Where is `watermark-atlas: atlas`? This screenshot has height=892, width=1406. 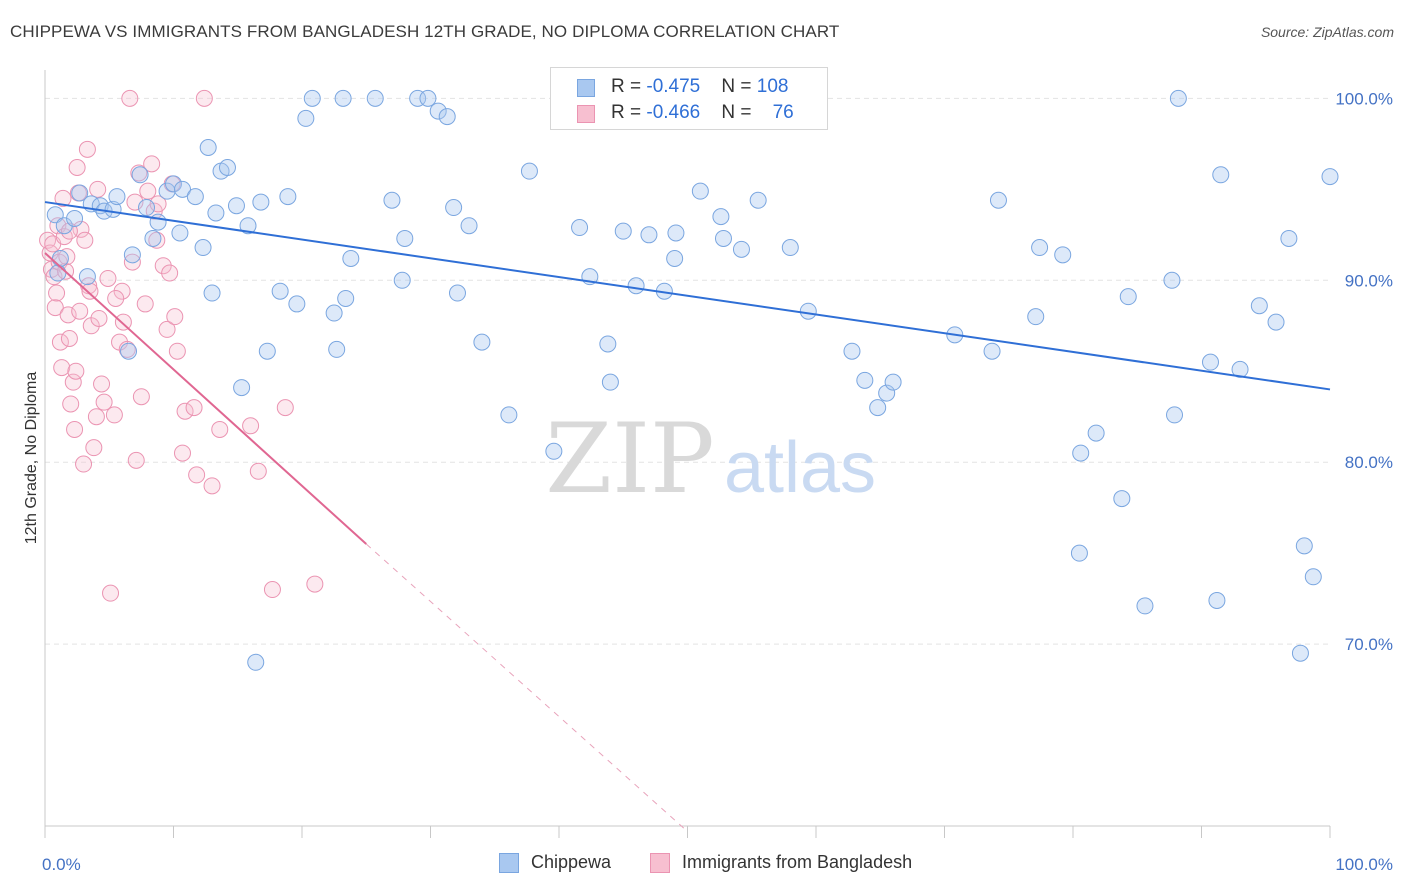
watermark-atlas: atlas is located at coordinates (800, 468).